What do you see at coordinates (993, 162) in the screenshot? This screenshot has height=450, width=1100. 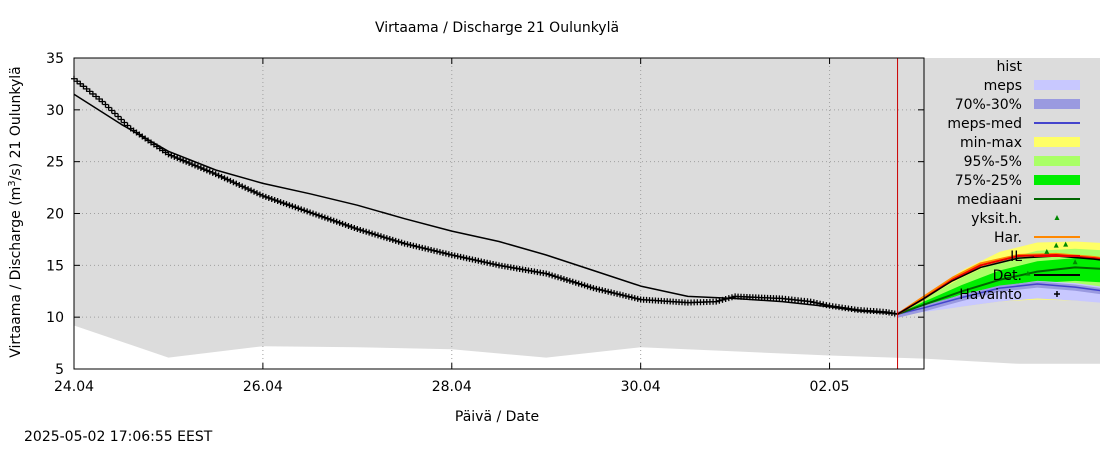 I see `legend-label: 95%-5%` at bounding box center [993, 162].